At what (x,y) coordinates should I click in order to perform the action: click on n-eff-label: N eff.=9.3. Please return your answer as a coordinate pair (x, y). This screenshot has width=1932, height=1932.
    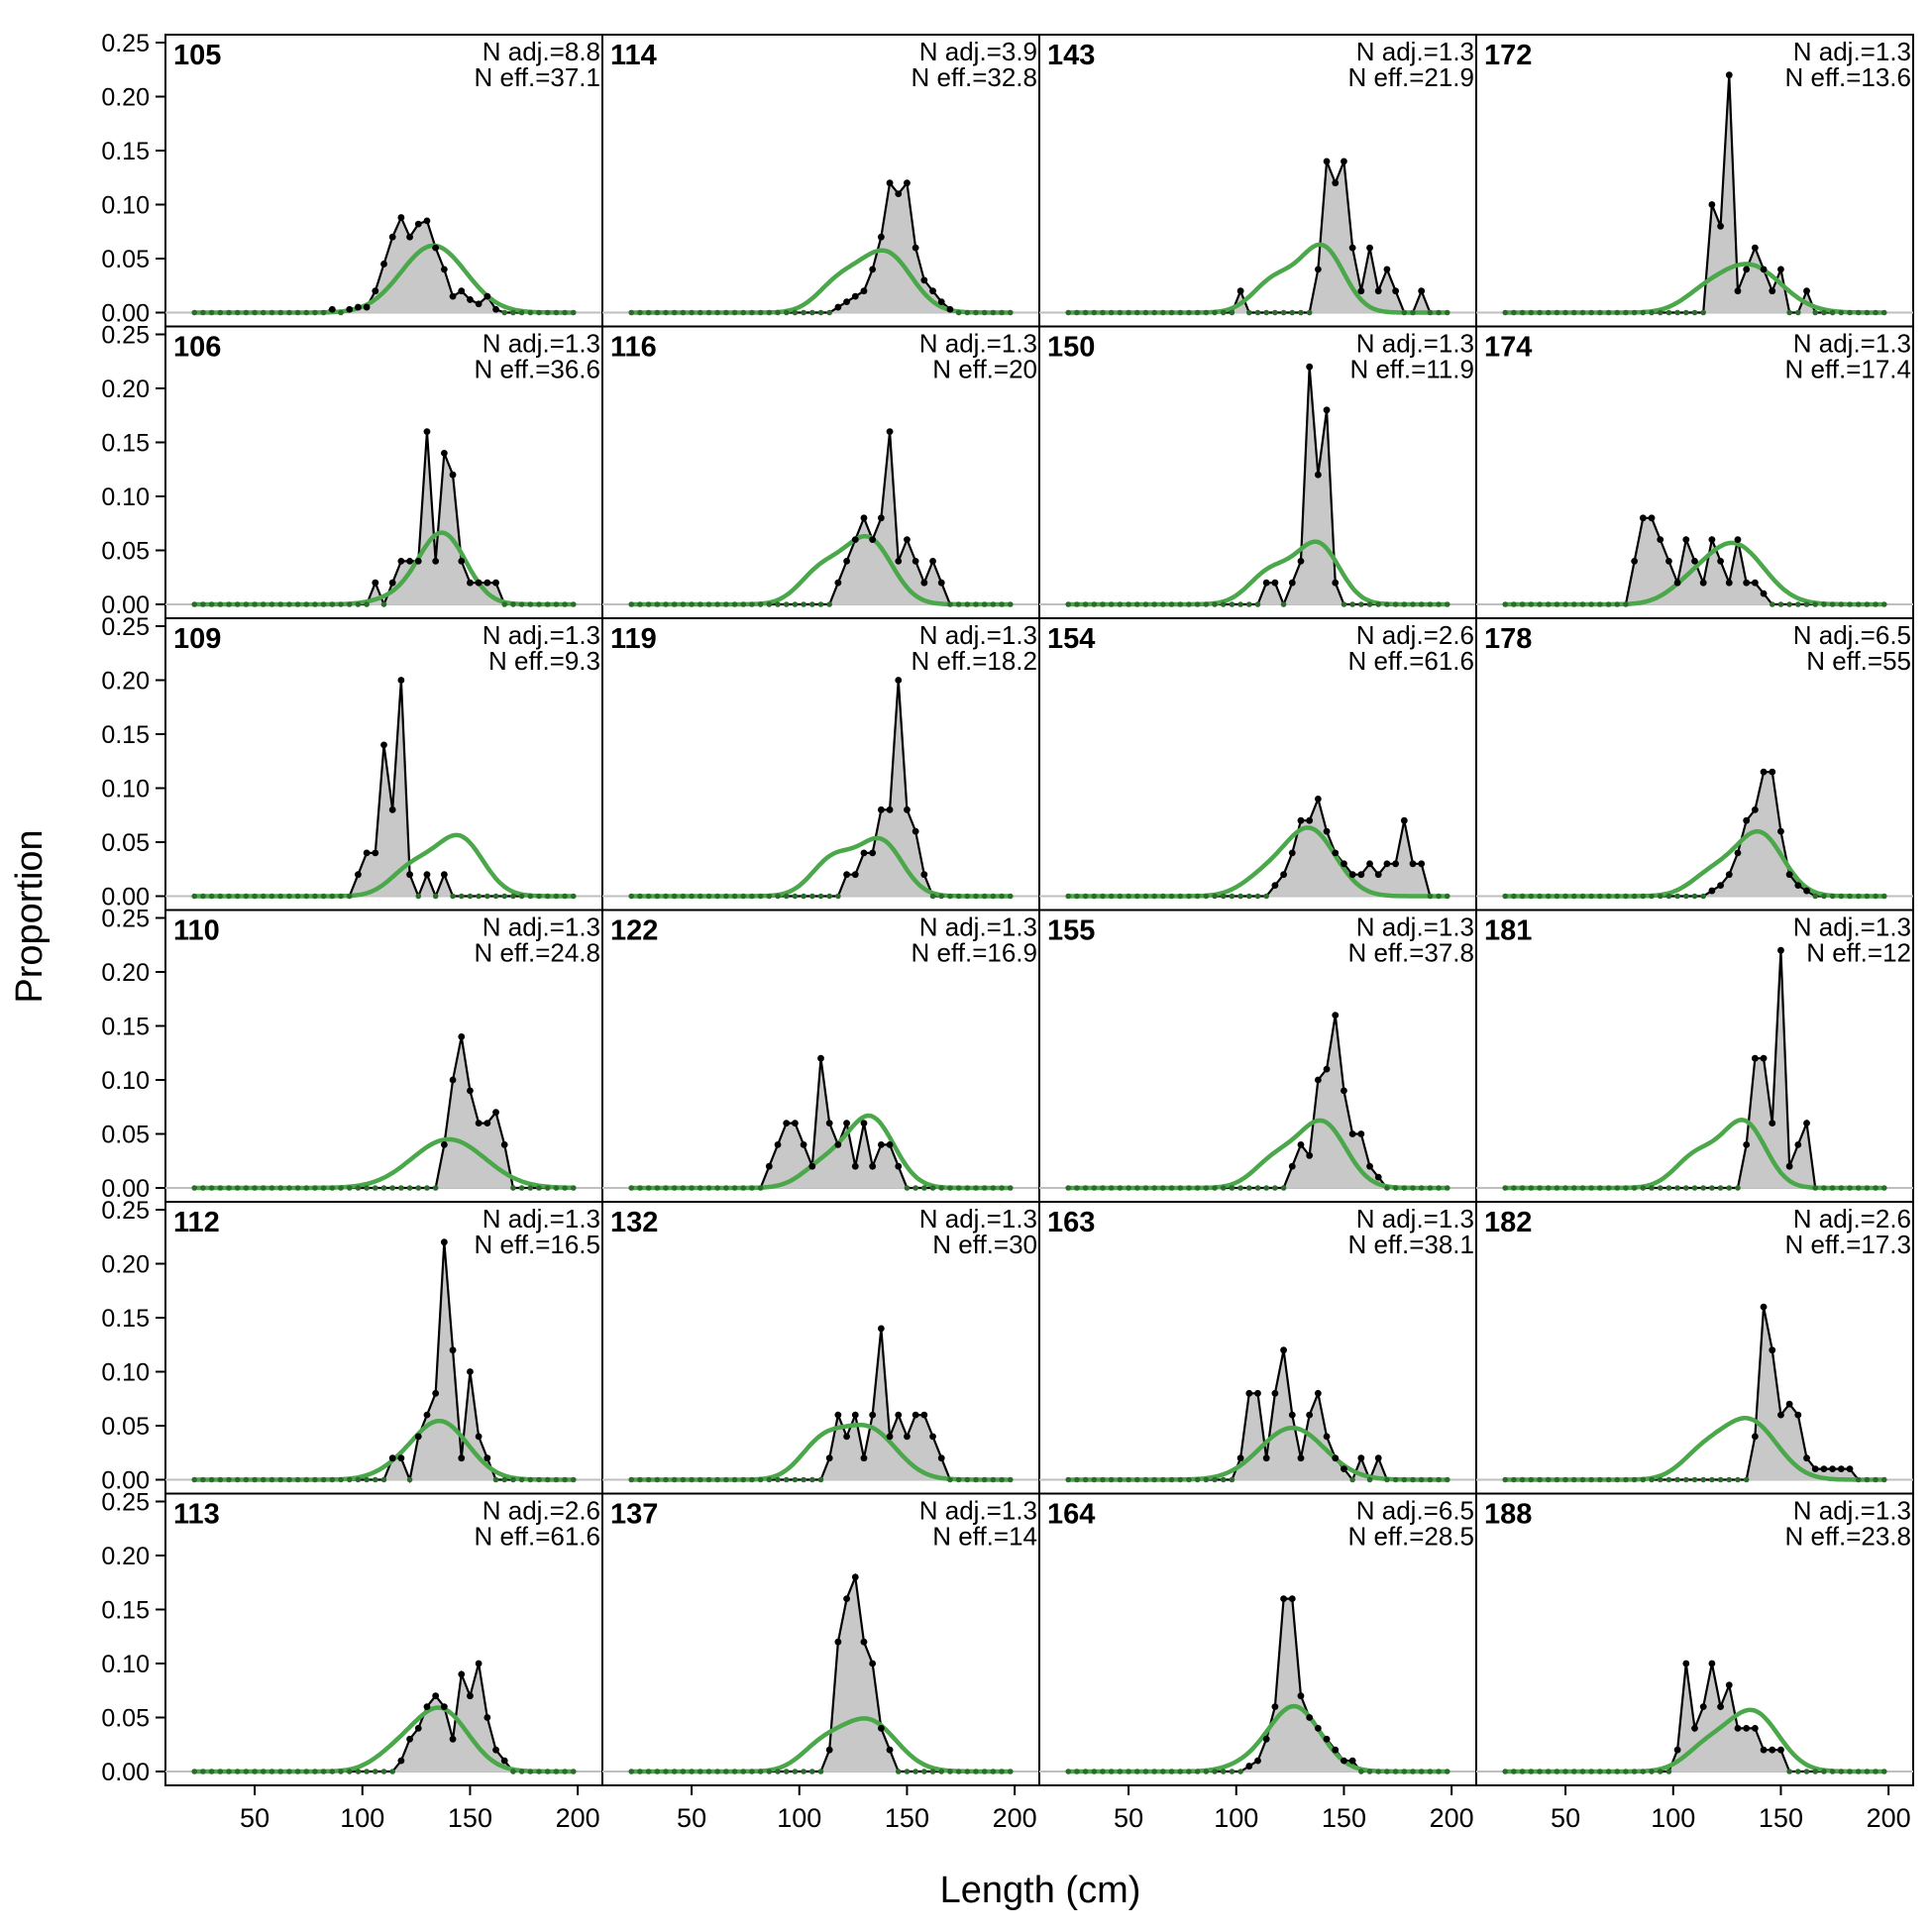
    Looking at the image, I should click on (544, 661).